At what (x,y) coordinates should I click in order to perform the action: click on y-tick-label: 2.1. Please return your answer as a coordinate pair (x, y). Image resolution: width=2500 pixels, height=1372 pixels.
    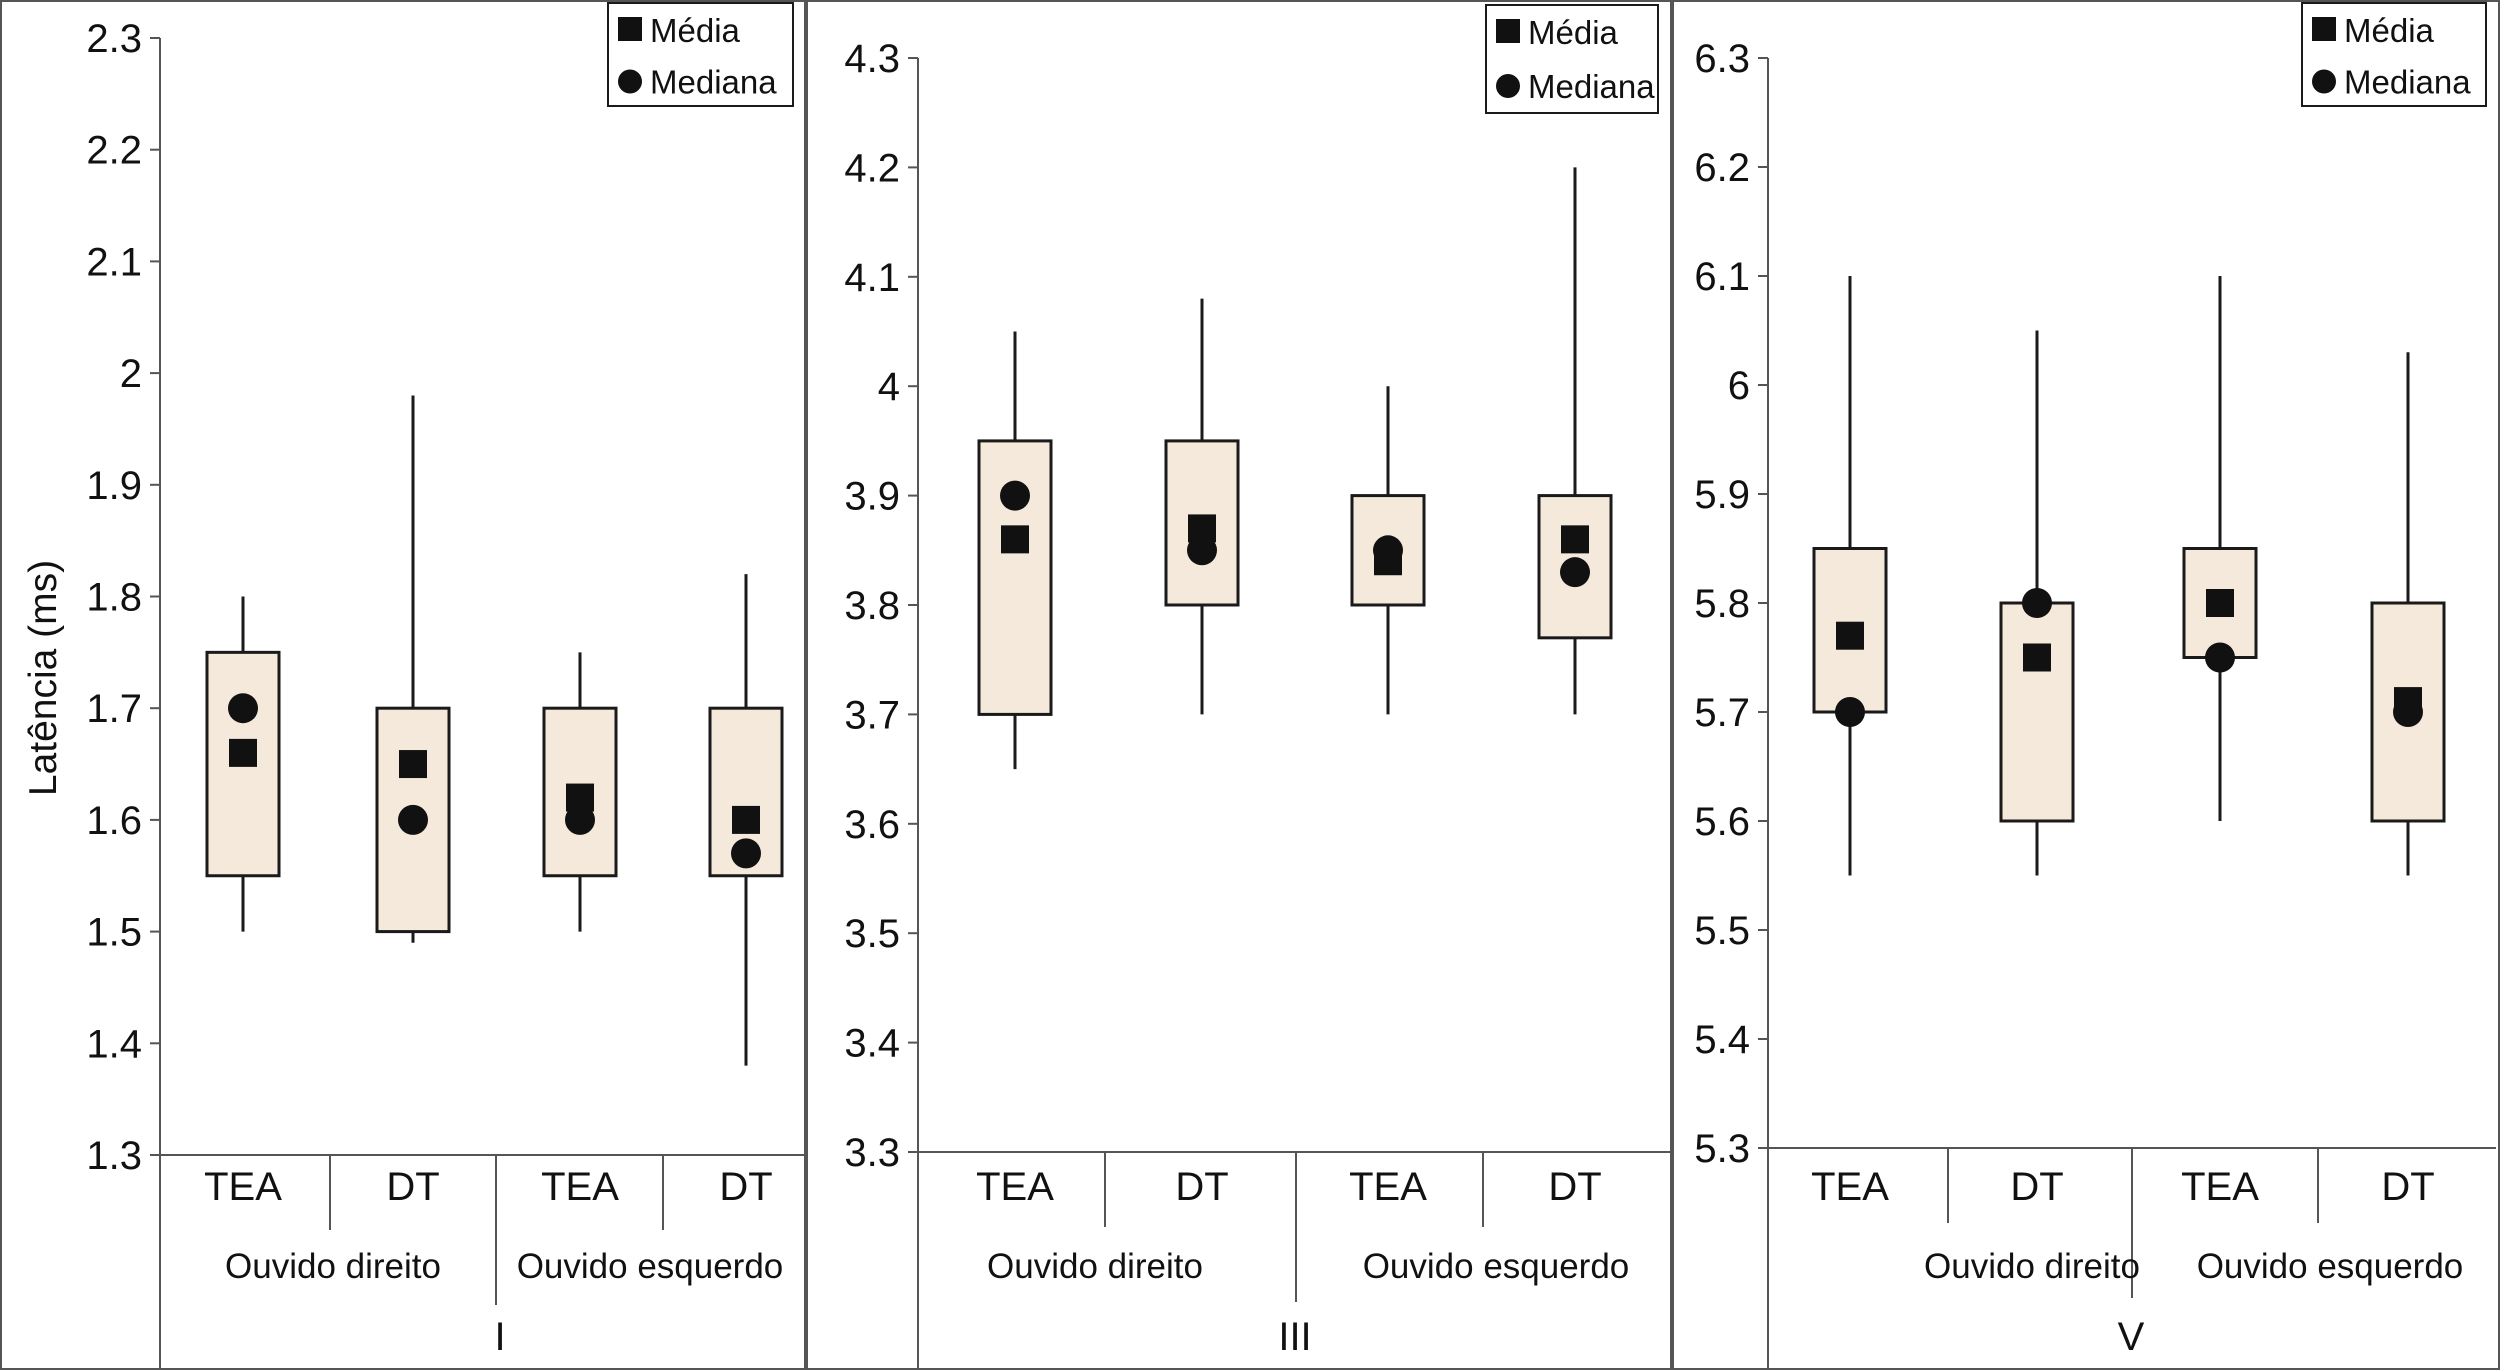
    Looking at the image, I should click on (114, 262).